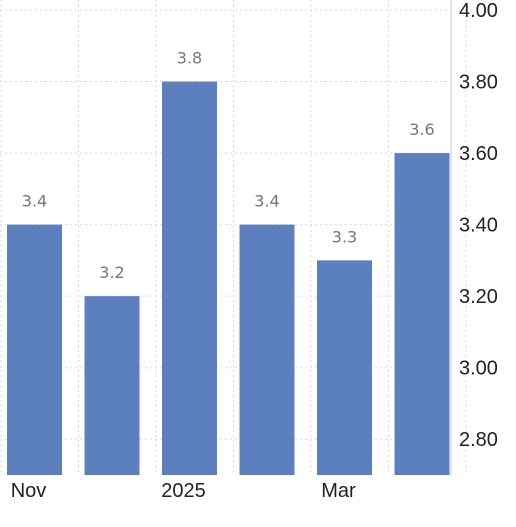 Image resolution: width=516 pixels, height=527 pixels. I want to click on y-tick-label: 3.80, so click(478, 83).